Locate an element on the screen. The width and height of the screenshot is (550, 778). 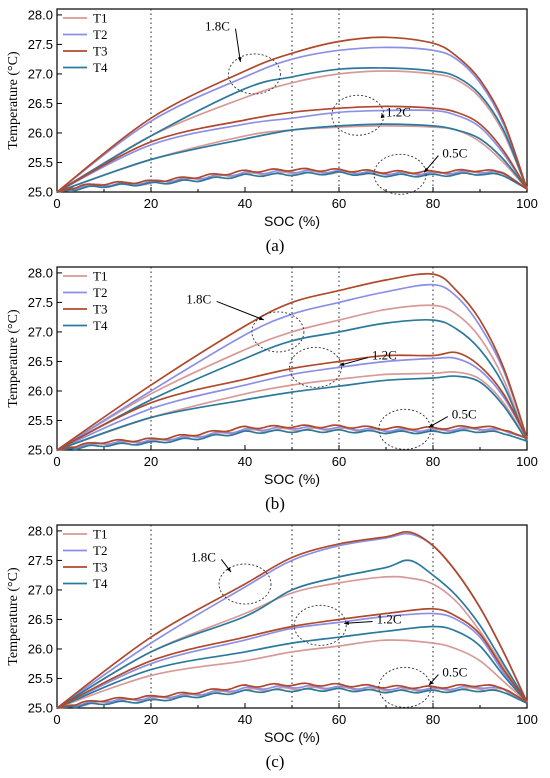
series-line-t2-0-5c is located at coordinates (292, 438).